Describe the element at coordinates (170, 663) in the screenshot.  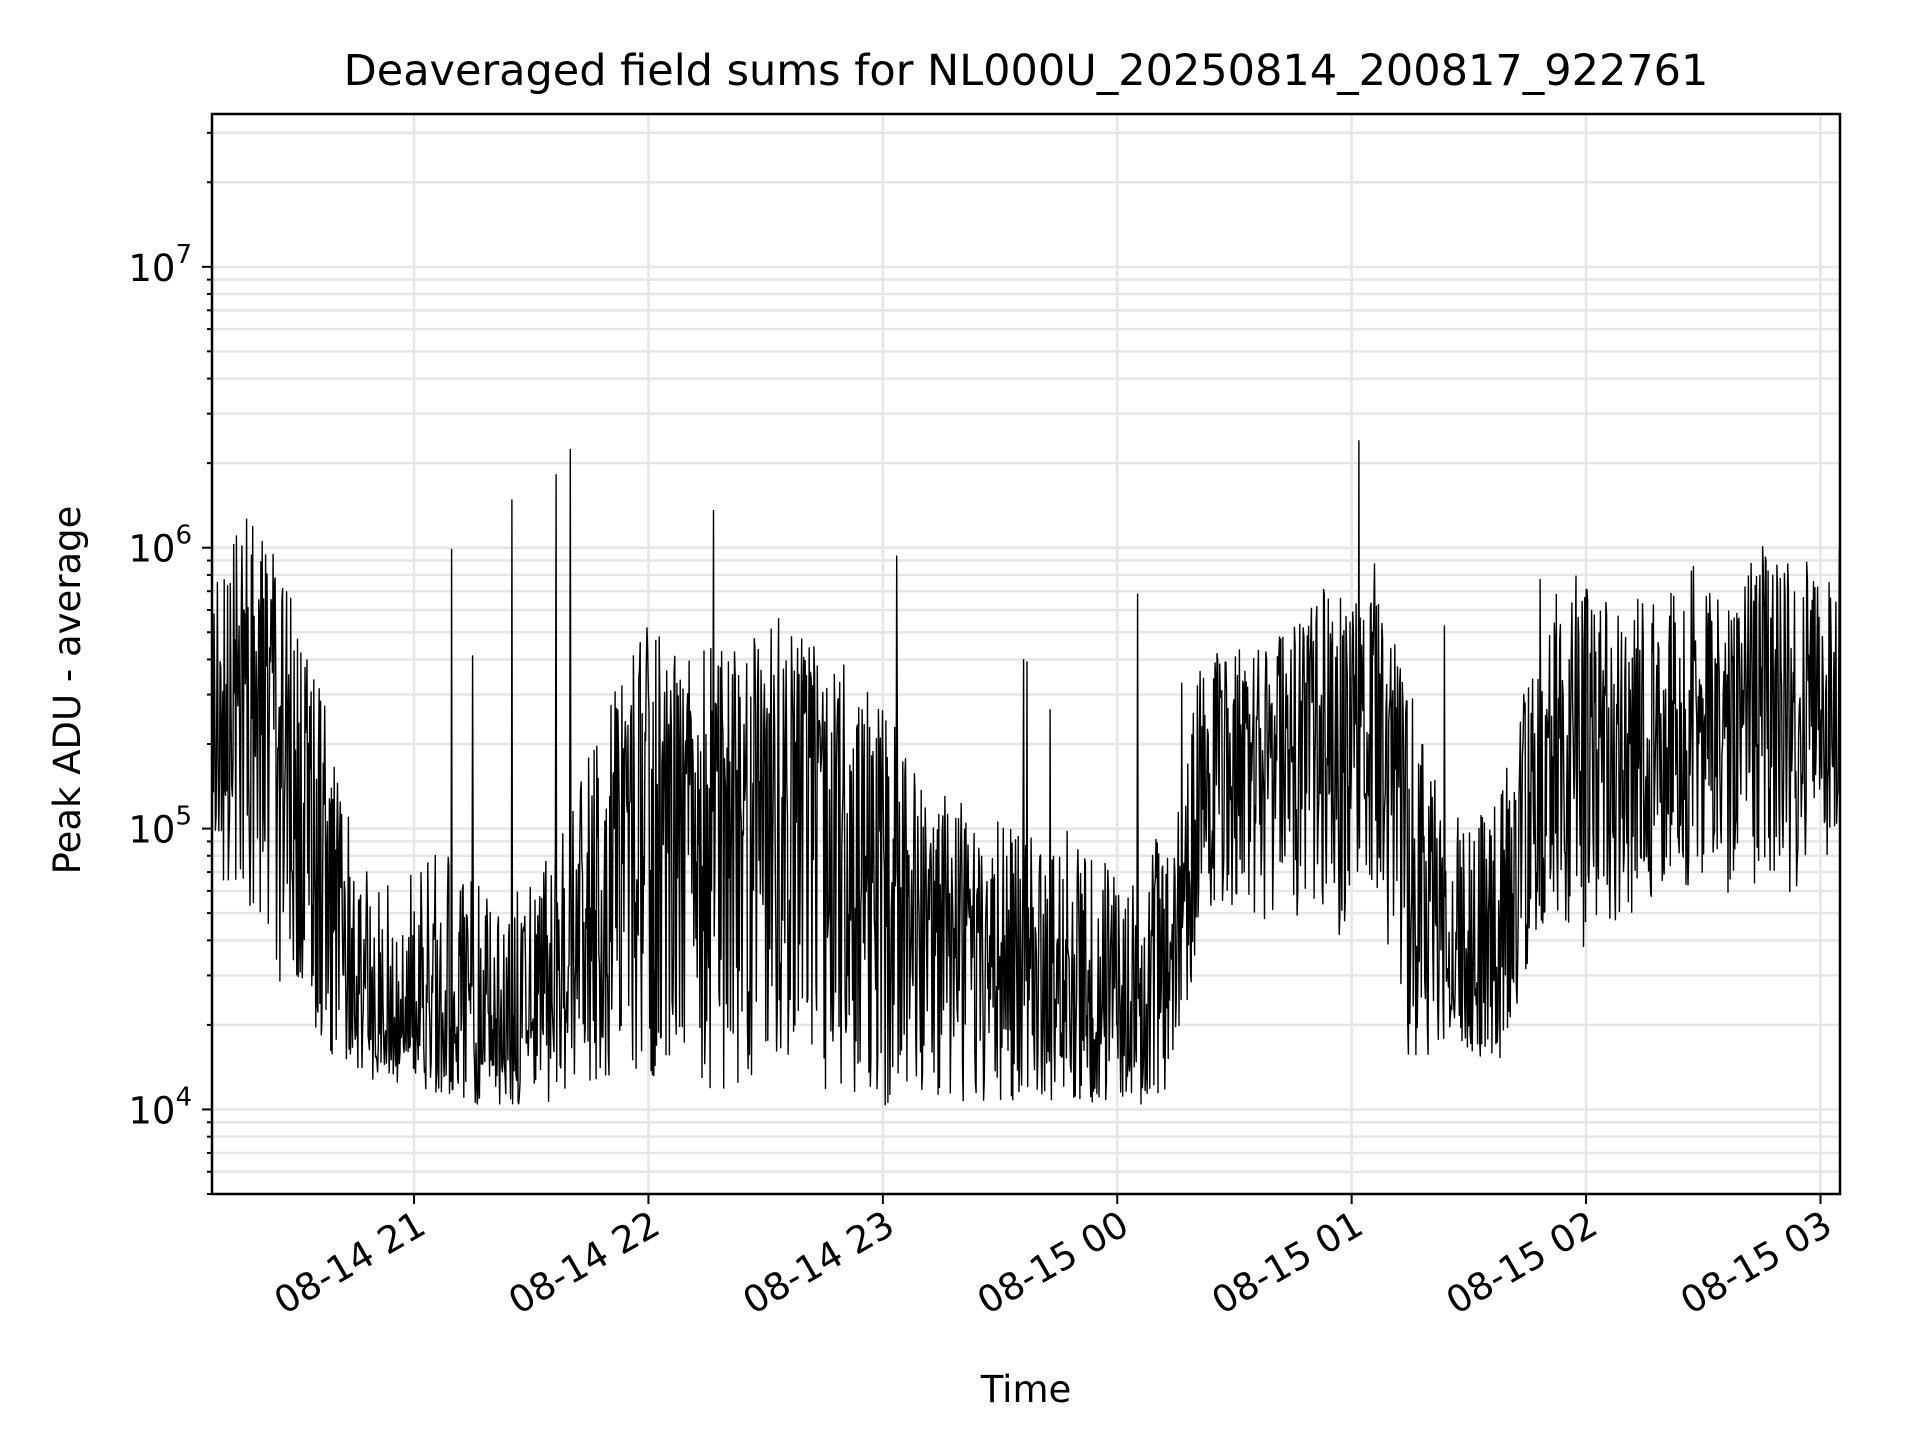
I see `y-axis: 10⁴ 10⁵ 10⁶ 10⁷` at that location.